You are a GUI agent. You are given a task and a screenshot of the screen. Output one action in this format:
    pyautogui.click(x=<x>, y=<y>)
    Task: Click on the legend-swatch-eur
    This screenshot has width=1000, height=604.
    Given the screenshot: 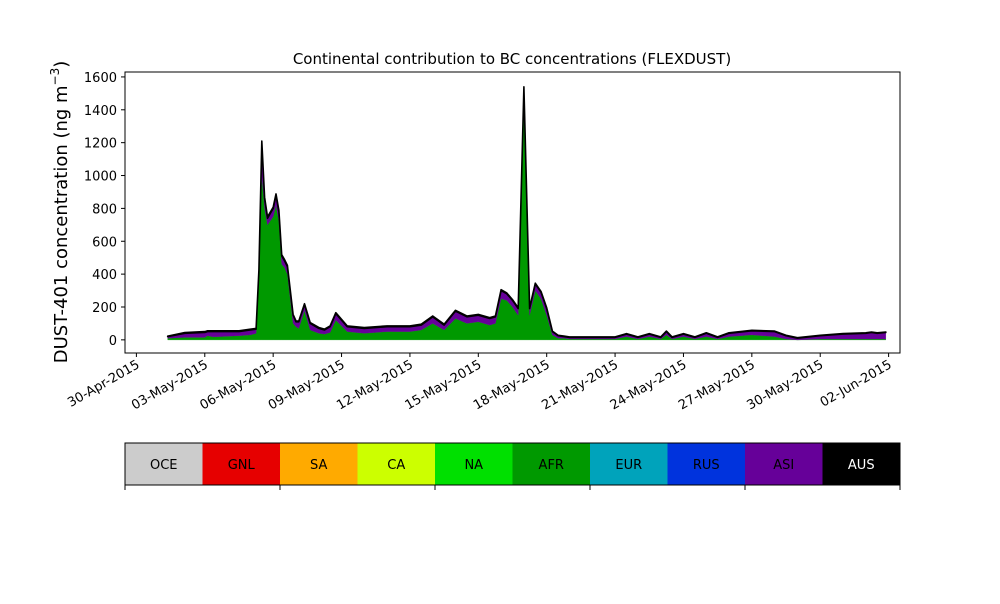 What is the action you would take?
    pyautogui.click(x=629, y=464)
    